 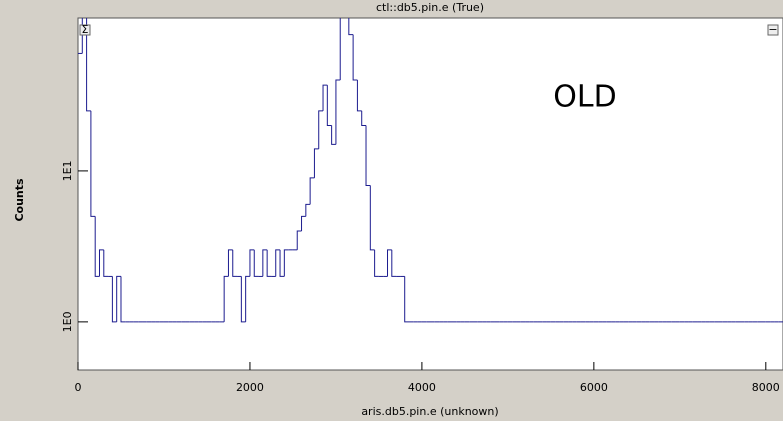 I want to click on x-tick-label: 4000, so click(x=422, y=387).